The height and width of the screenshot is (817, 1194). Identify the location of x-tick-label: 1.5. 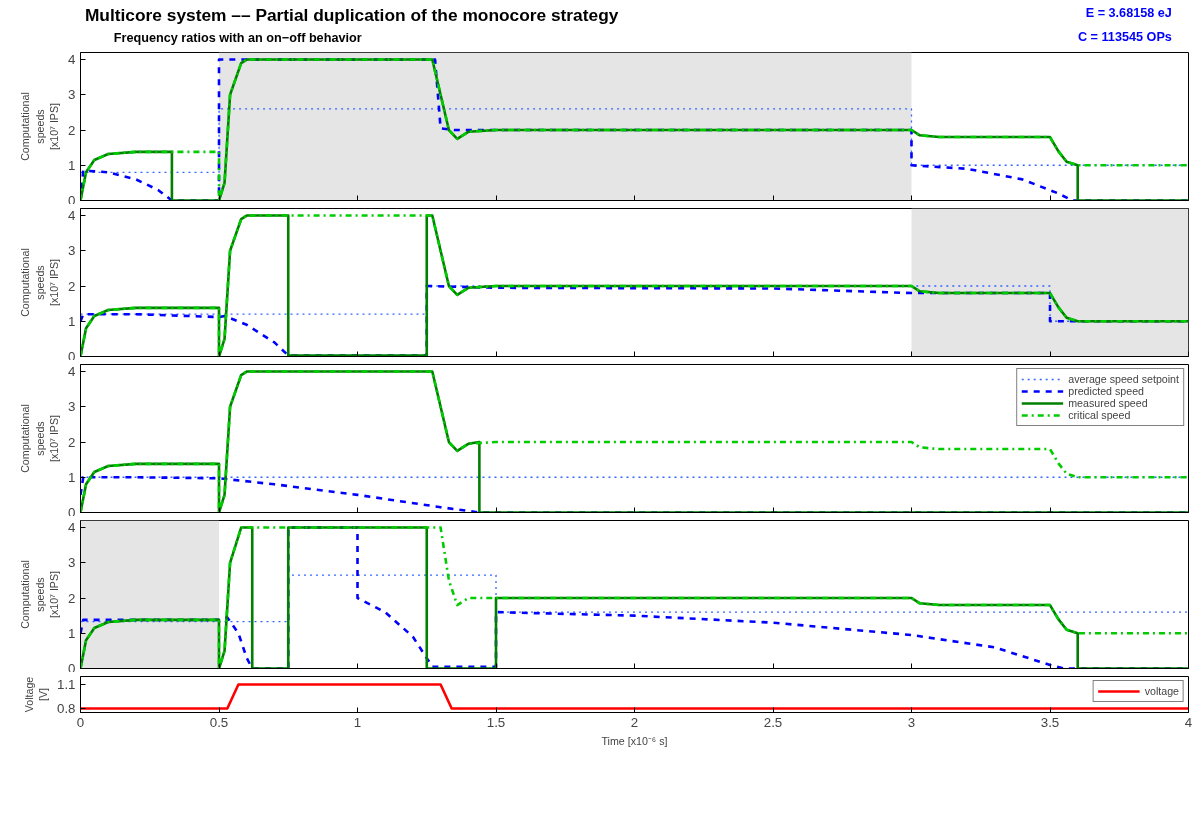
(496, 722).